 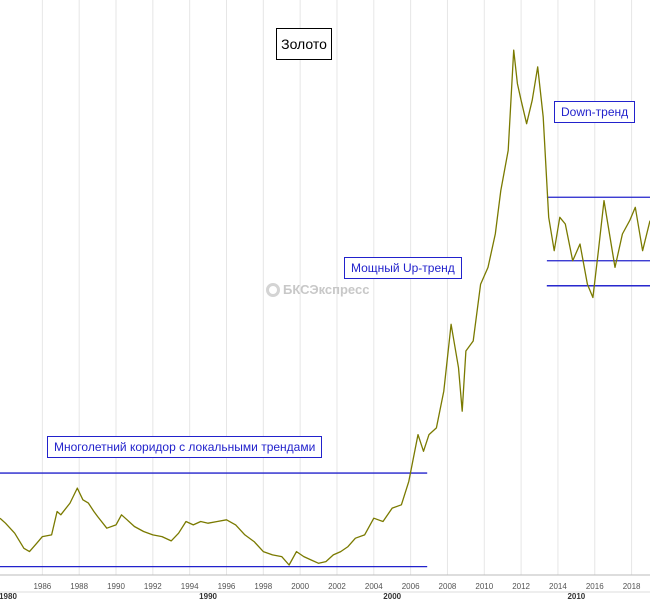 I want to click on decade-label-1980: 1980, so click(x=8, y=596).